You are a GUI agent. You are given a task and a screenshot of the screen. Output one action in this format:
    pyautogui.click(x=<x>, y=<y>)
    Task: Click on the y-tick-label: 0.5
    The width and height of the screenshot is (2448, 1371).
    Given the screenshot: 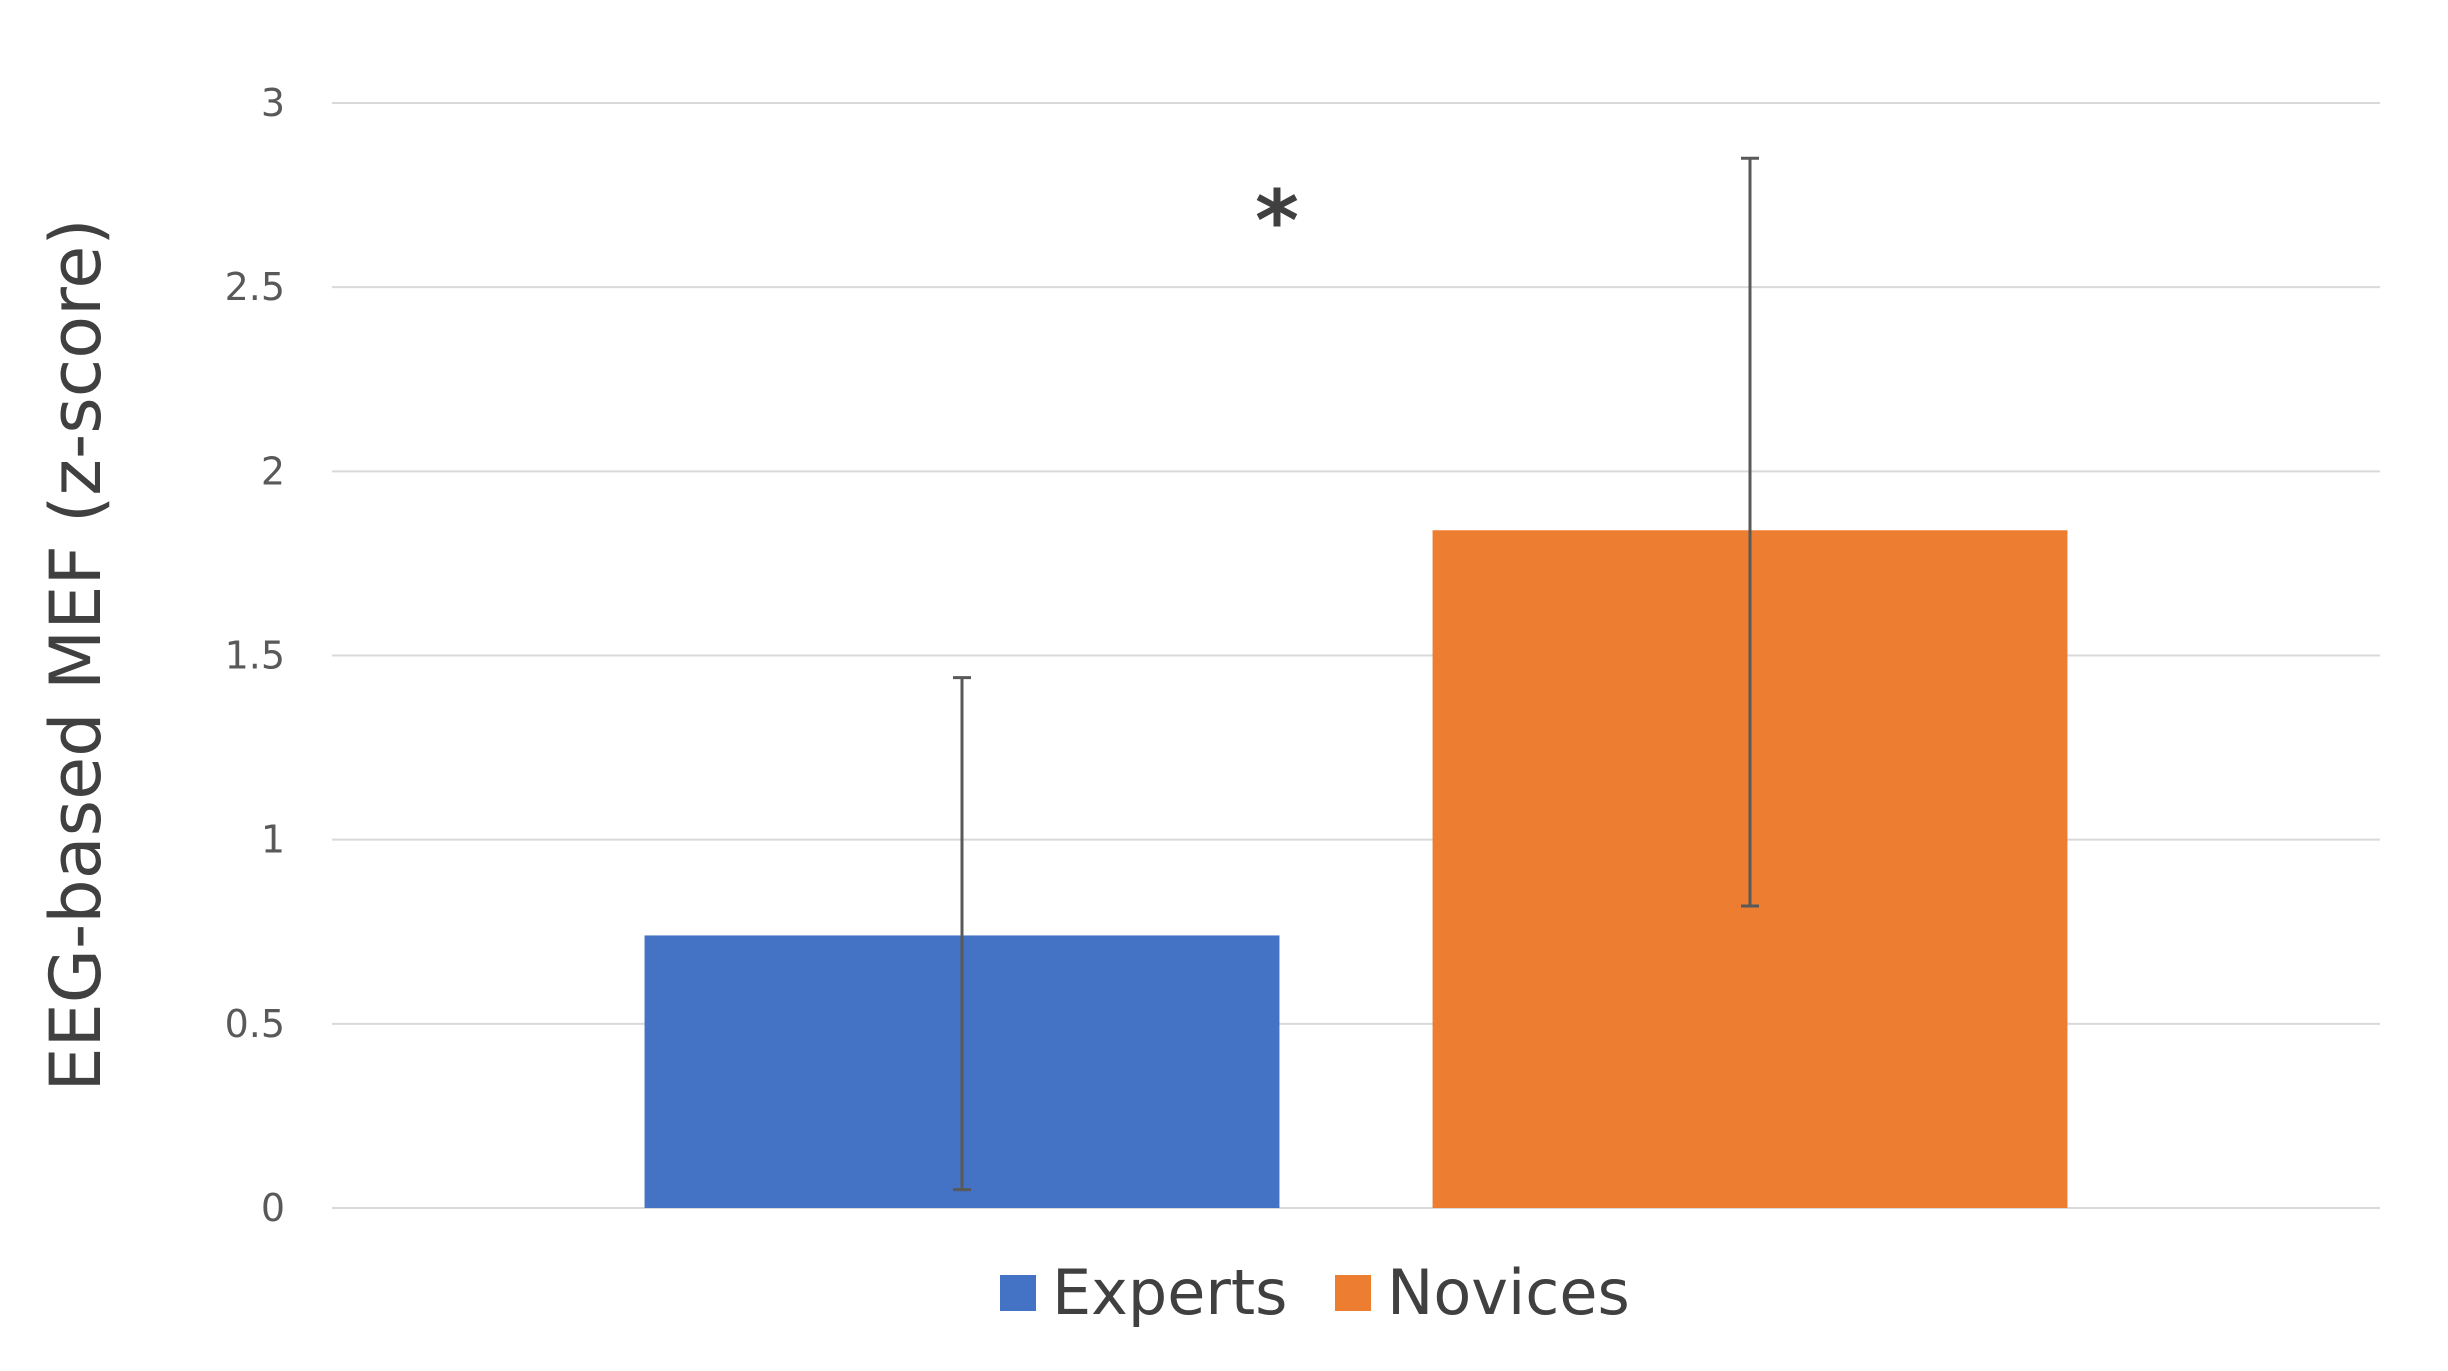 What is the action you would take?
    pyautogui.click(x=255, y=1024)
    